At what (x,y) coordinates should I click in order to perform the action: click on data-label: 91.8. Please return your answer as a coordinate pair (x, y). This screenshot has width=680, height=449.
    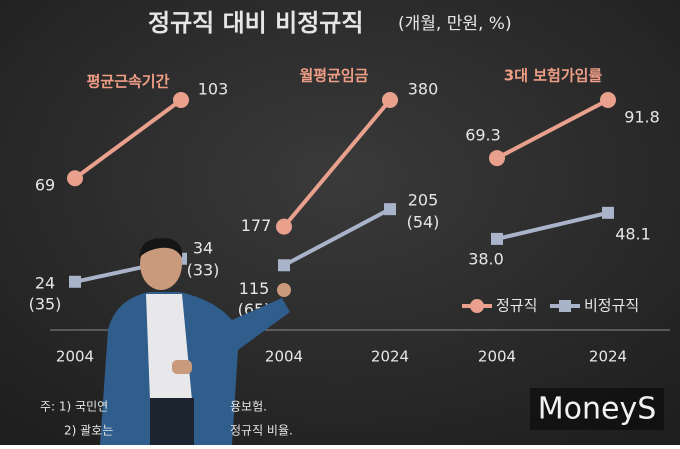
    Looking at the image, I should click on (642, 117).